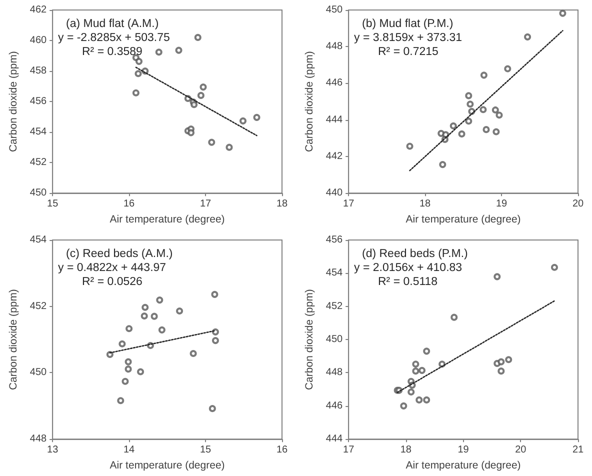 This screenshot has width=592, height=476. Describe the element at coordinates (335, 193) in the screenshot. I see `y-tick-label: 440` at that location.